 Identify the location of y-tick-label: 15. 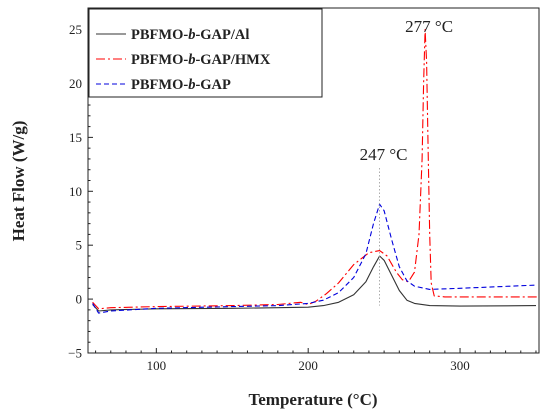
(75, 137).